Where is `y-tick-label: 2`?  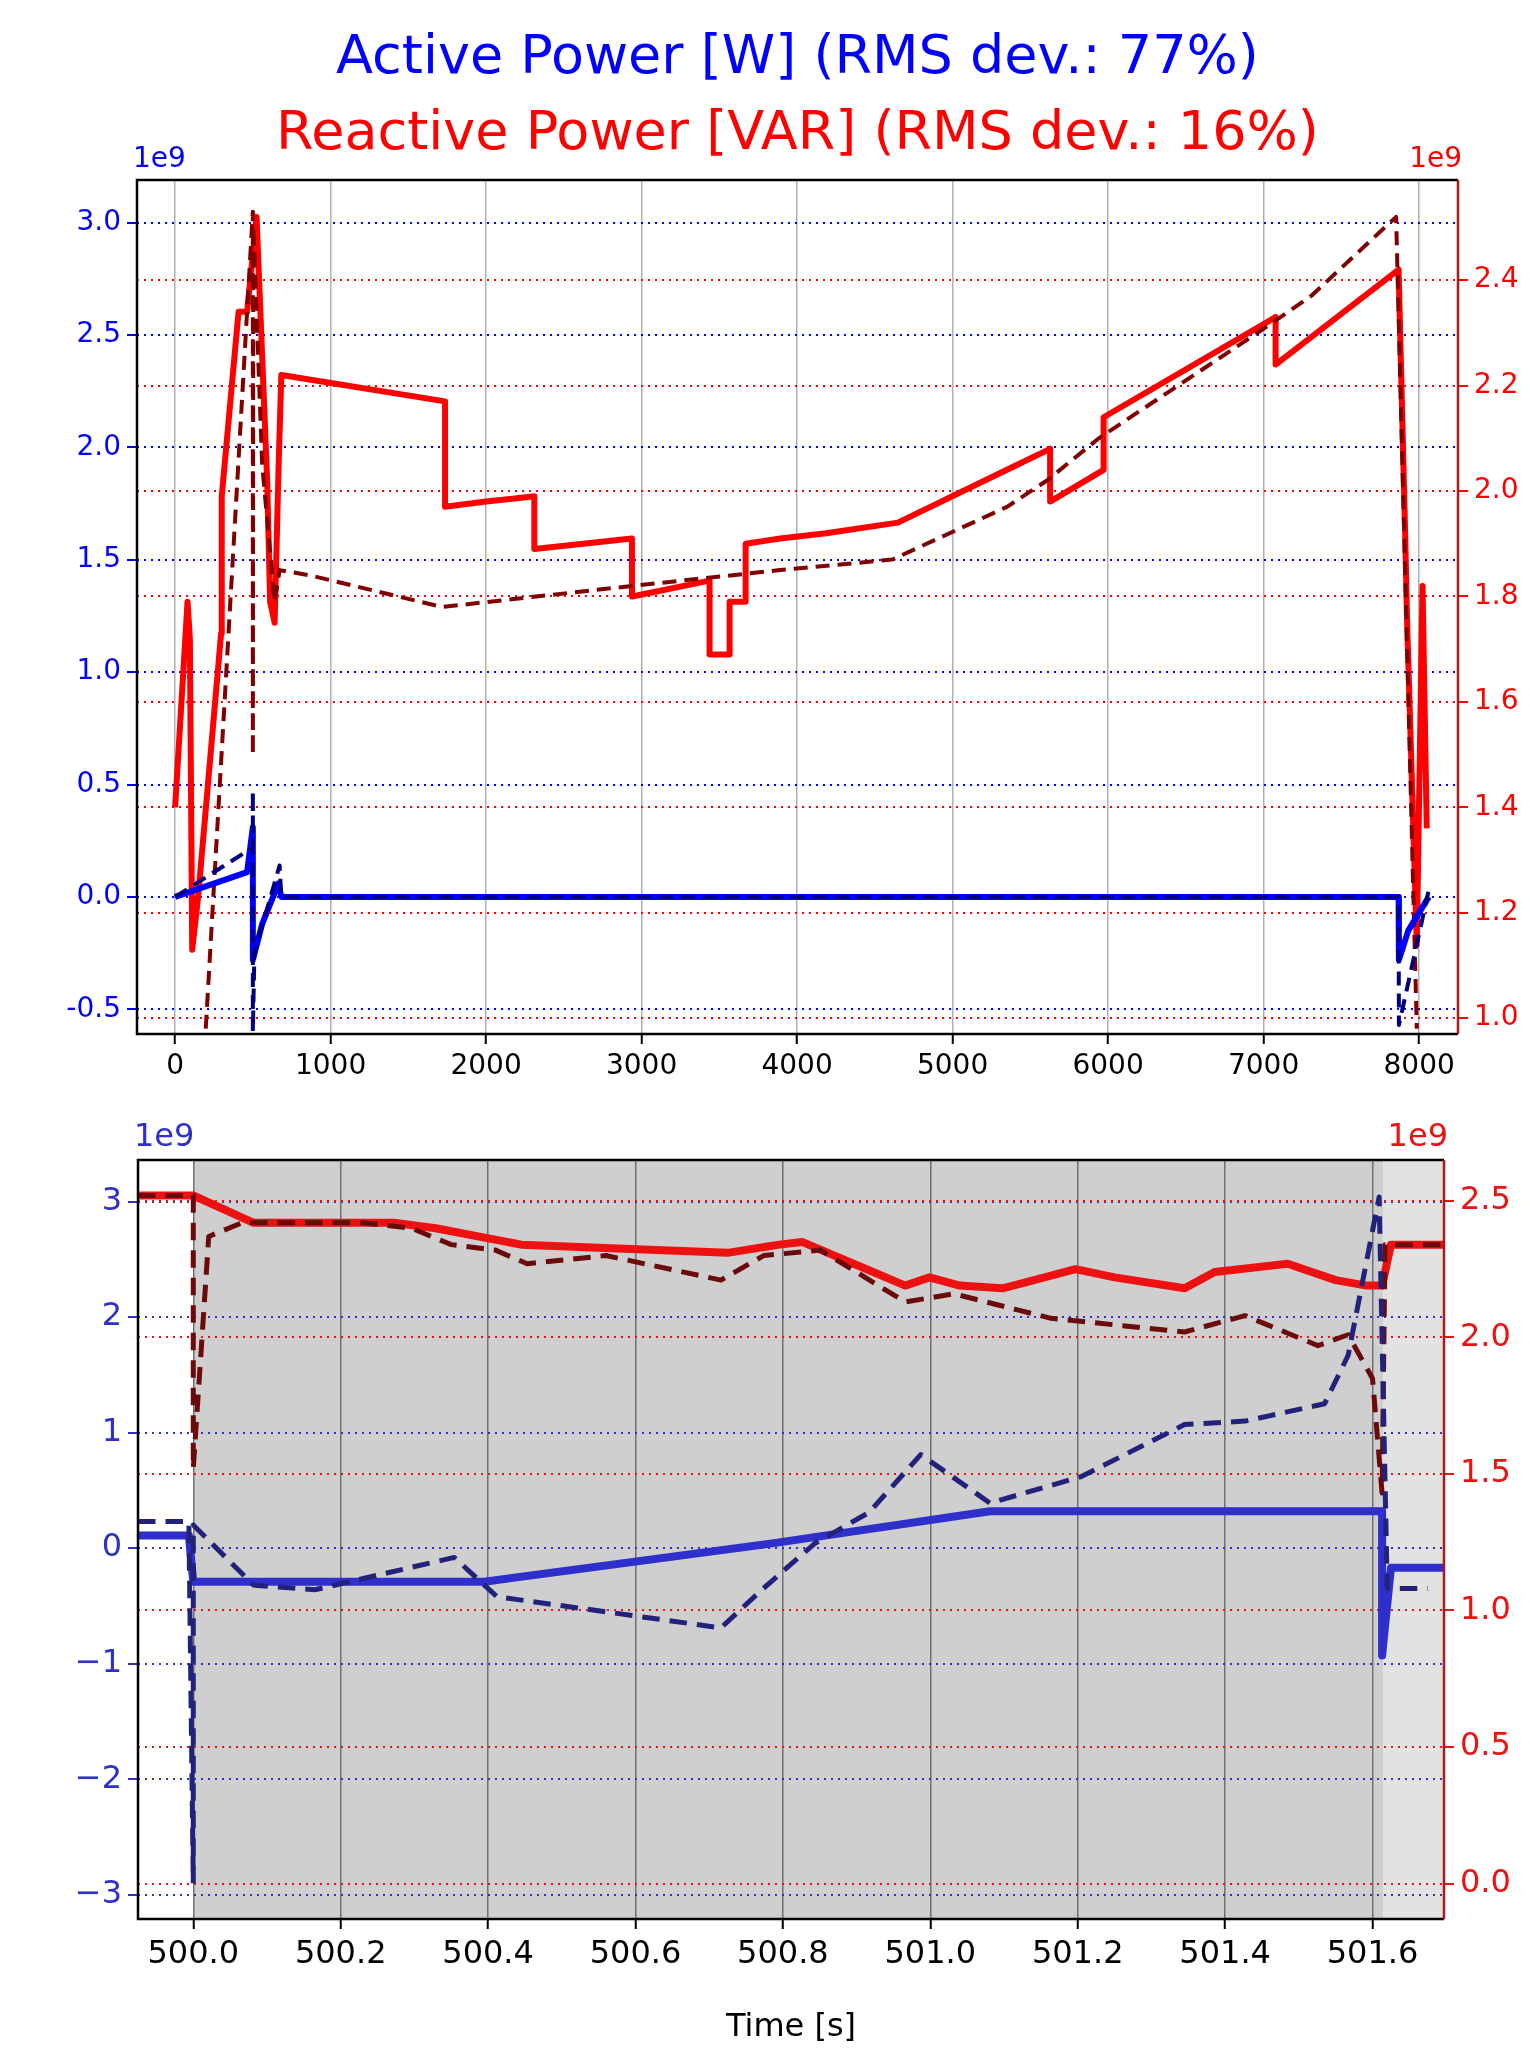 y-tick-label: 2 is located at coordinates (111, 1314).